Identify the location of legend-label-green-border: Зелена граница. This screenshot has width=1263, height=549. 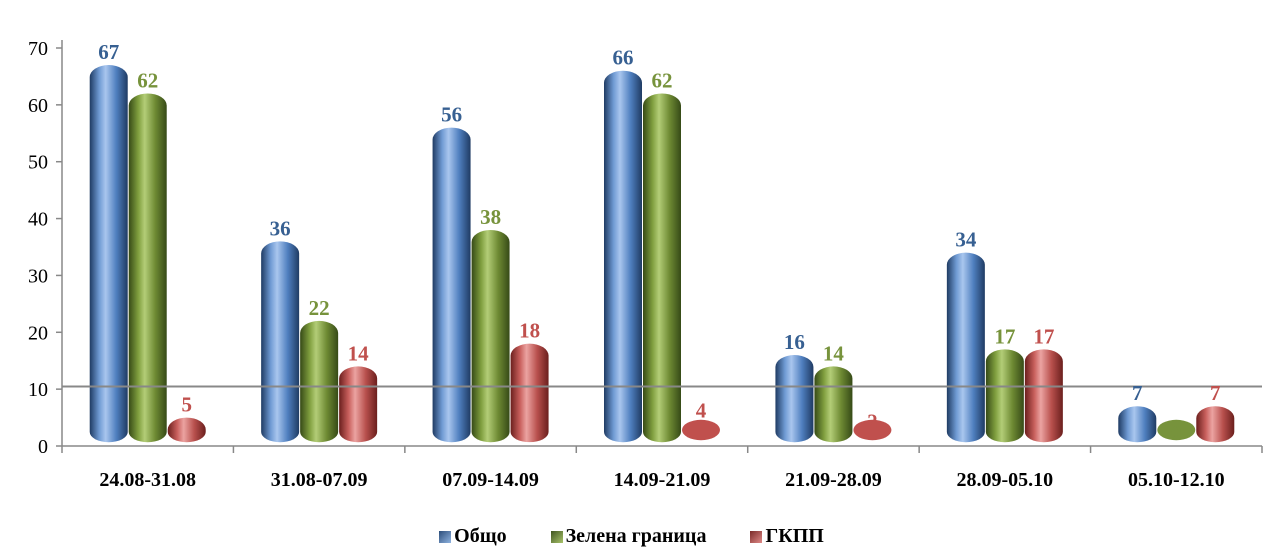
(636, 535).